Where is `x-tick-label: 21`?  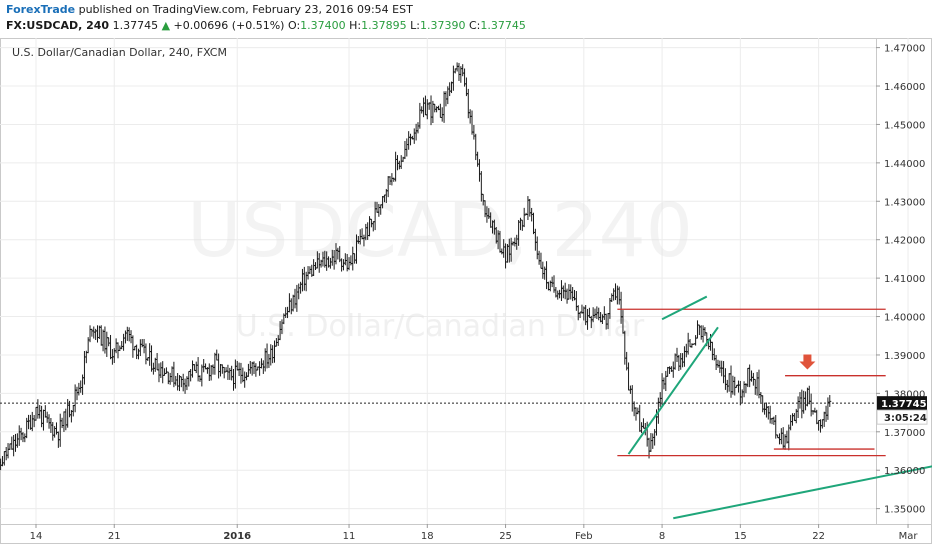 x-tick-label: 21 is located at coordinates (114, 536).